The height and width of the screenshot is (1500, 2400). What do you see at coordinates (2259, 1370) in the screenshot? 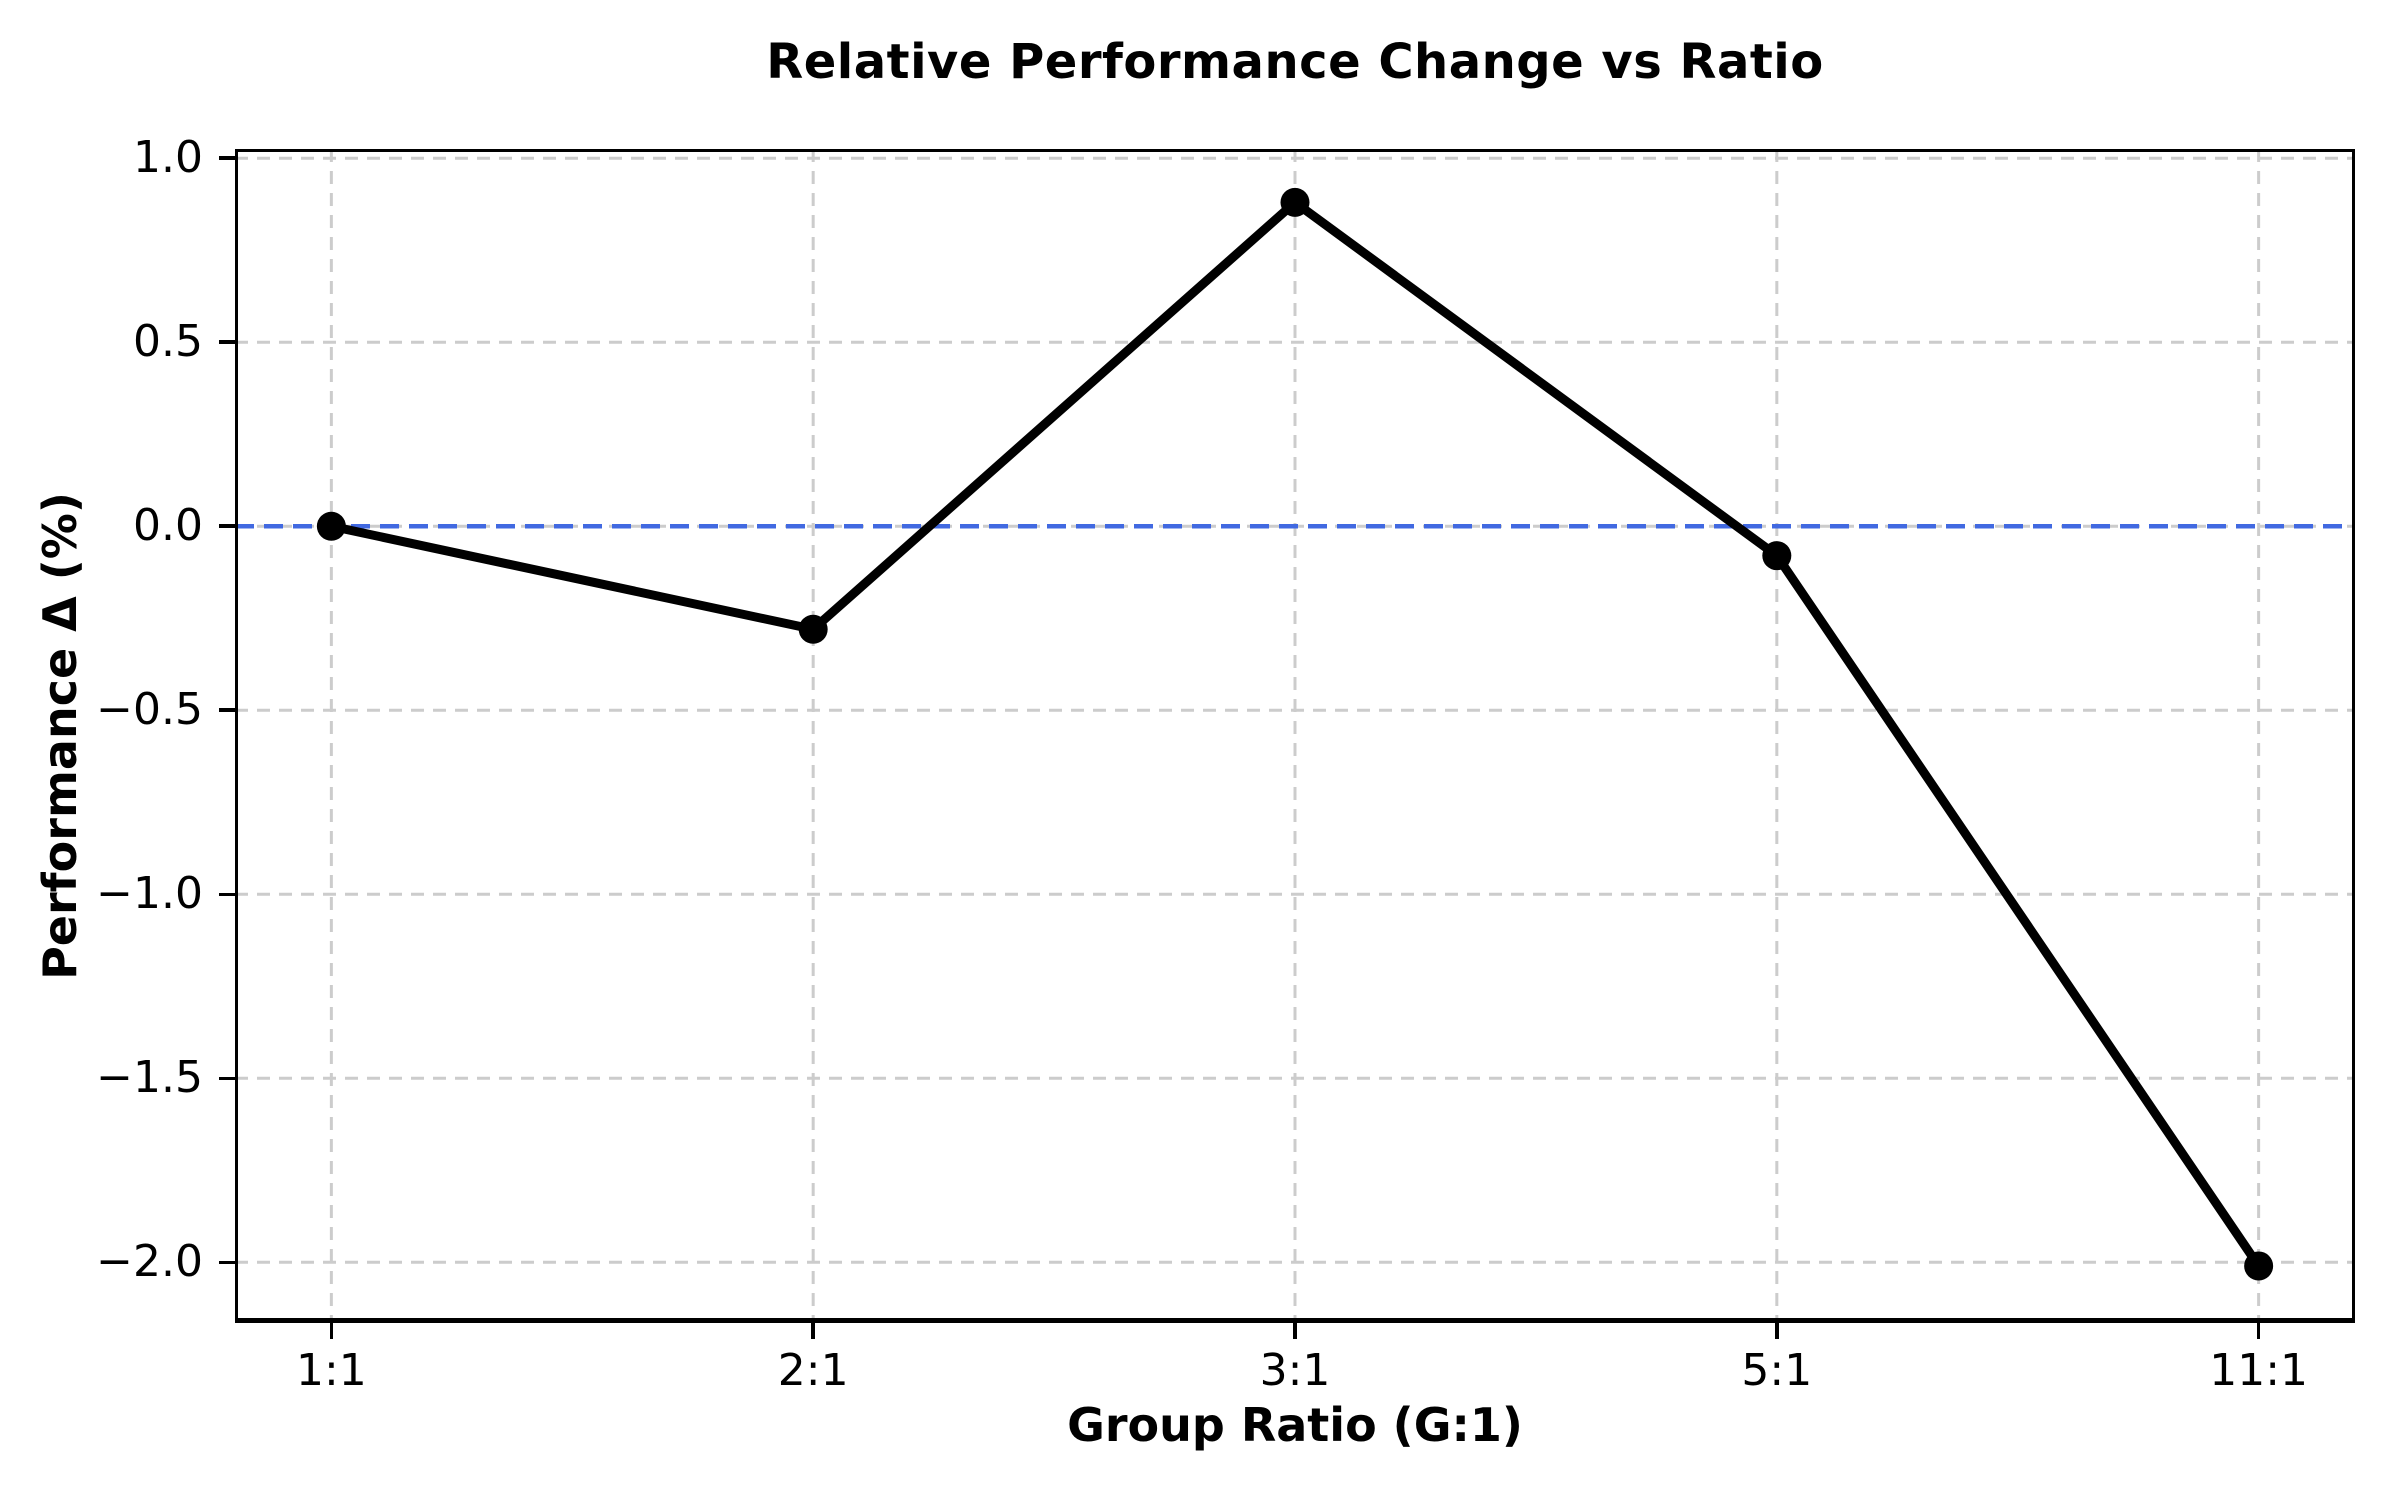
I see `x-tick-label: 11:1` at bounding box center [2259, 1370].